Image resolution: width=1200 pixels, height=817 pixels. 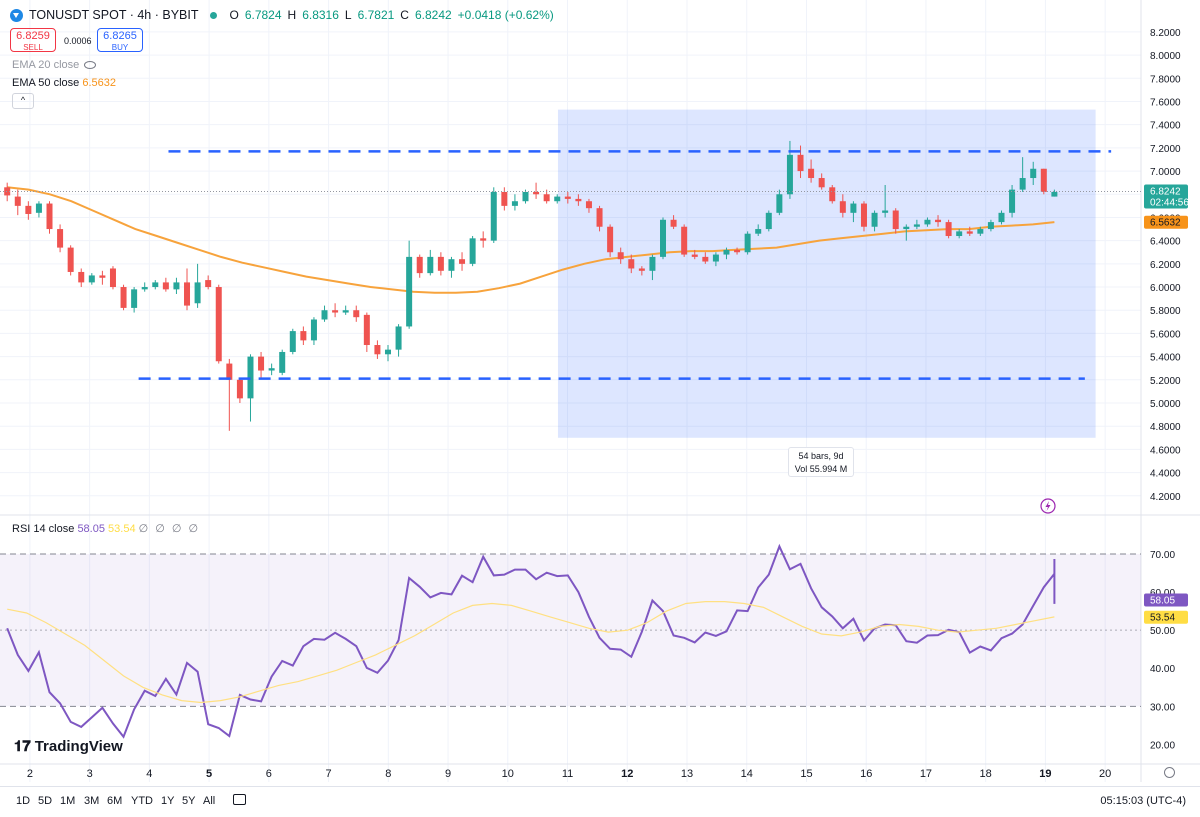 What do you see at coordinates (263, 15) in the screenshot?
I see `open-value: 6.7824` at bounding box center [263, 15].